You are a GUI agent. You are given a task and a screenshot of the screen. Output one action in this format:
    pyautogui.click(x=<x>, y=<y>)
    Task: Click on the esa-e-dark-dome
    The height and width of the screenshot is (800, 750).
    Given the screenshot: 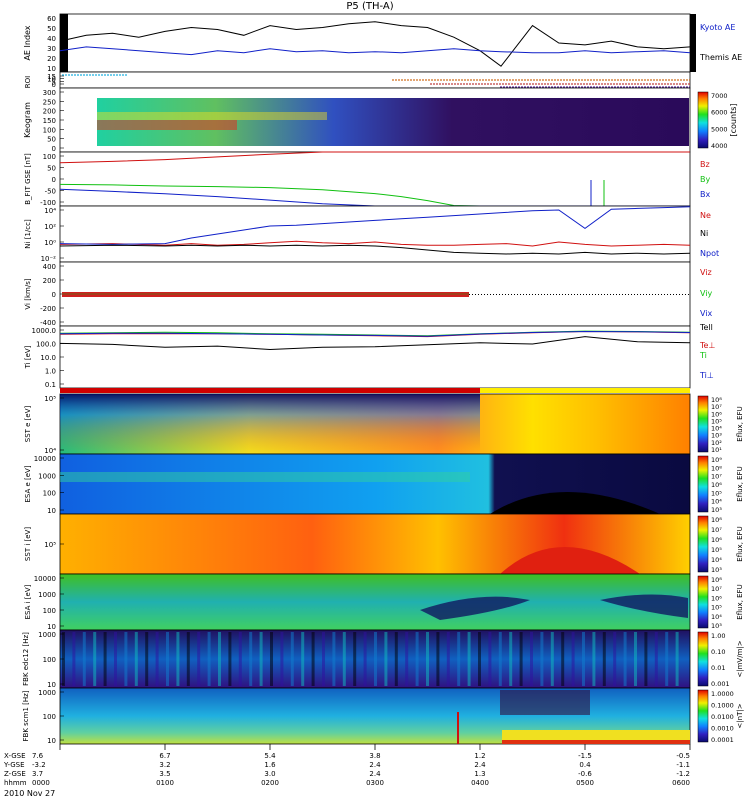 What is the action you would take?
    pyautogui.click(x=575, y=503)
    